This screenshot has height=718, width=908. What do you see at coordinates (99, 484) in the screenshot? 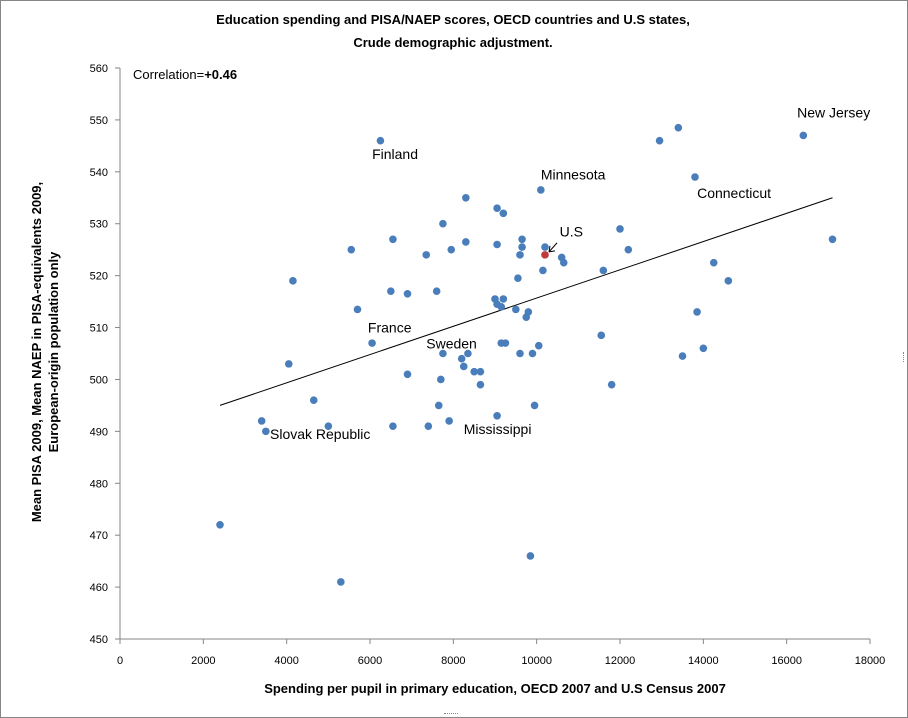
I see `y-tick-label: 480` at bounding box center [99, 484].